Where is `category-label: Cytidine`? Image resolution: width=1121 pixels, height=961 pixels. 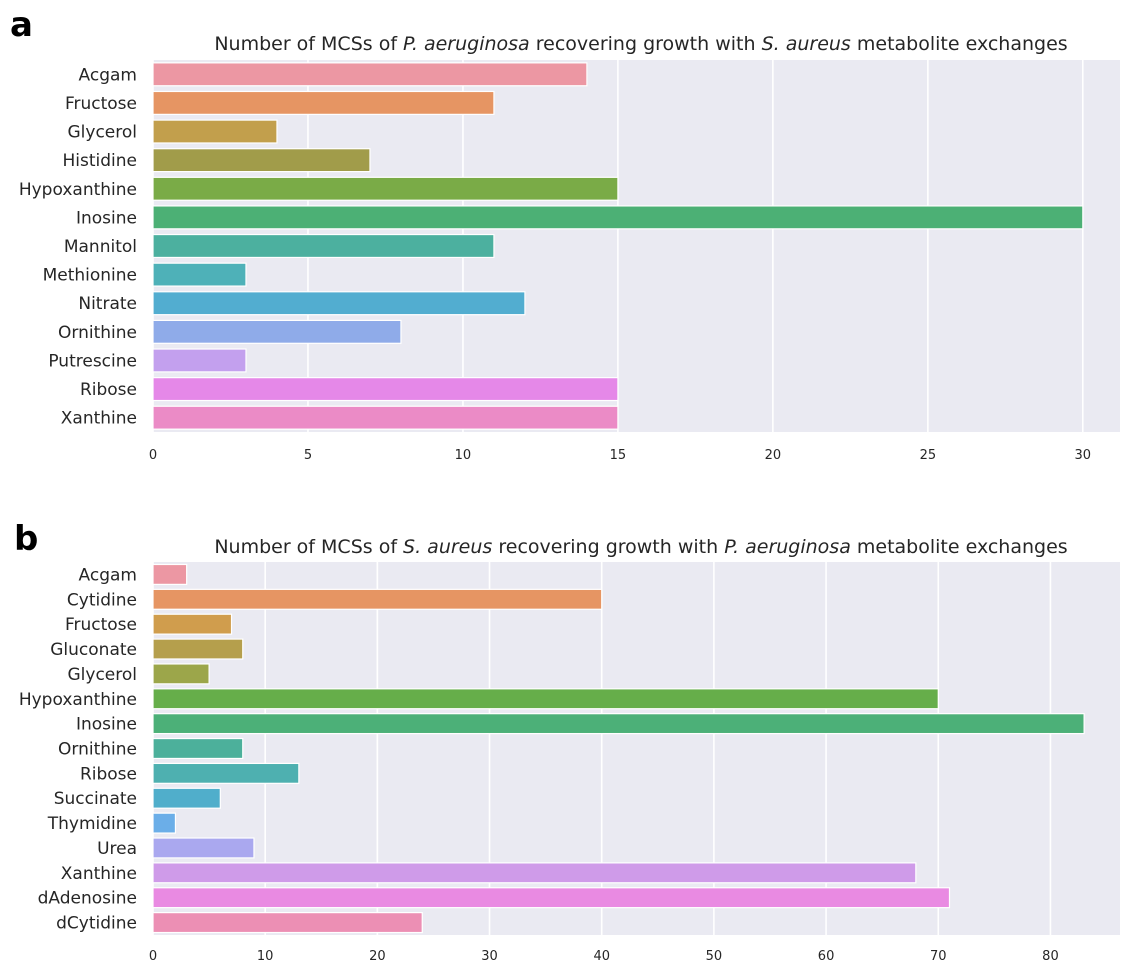 category-label: Cytidine is located at coordinates (102, 600).